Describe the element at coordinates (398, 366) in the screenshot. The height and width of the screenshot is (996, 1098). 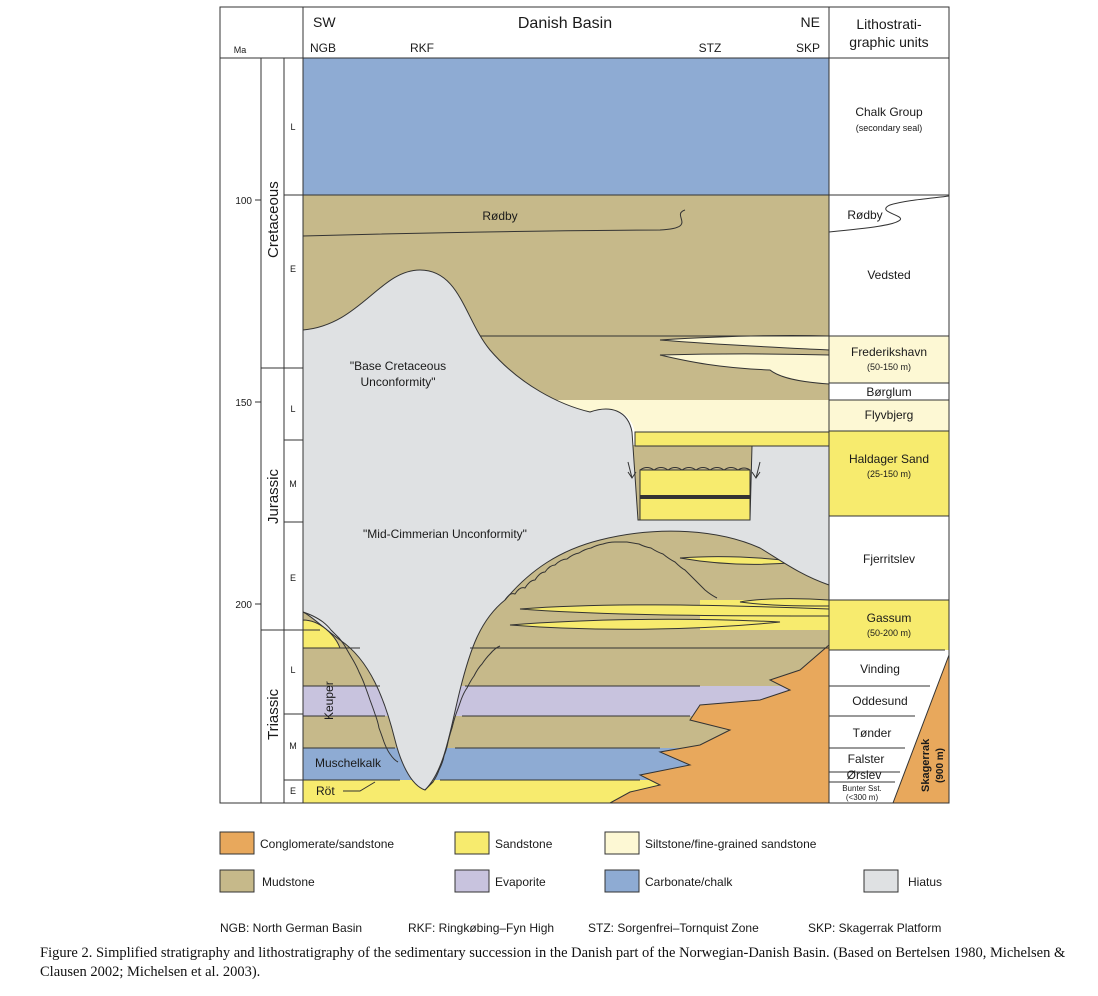
I see `label-base-cretaceous-1: "Base Cretaceous` at that location.